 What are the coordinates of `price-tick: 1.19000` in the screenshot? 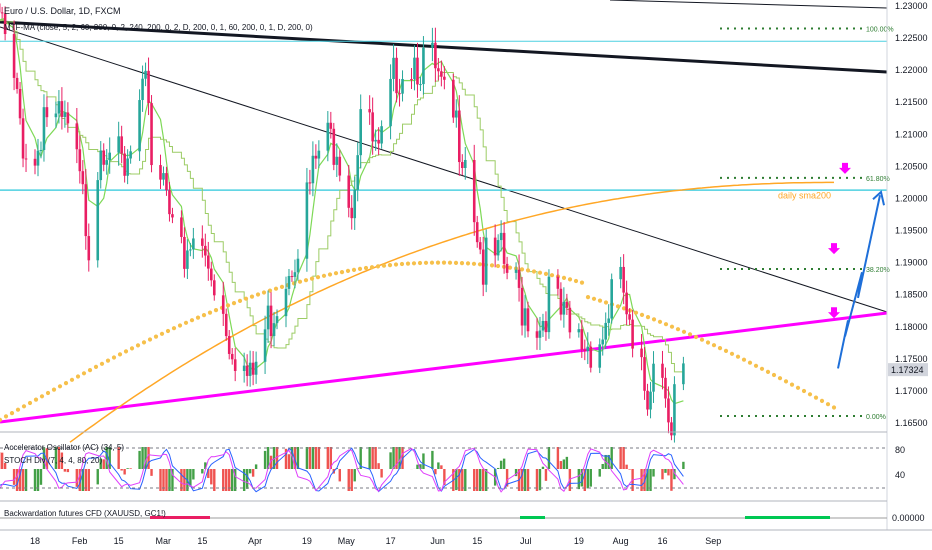 It's located at (911, 263).